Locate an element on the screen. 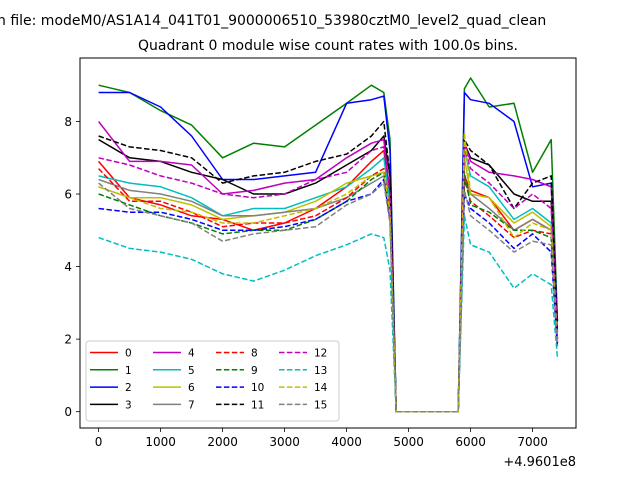 This screenshot has height=480, width=640. legend-label-5: 5 is located at coordinates (191, 371).